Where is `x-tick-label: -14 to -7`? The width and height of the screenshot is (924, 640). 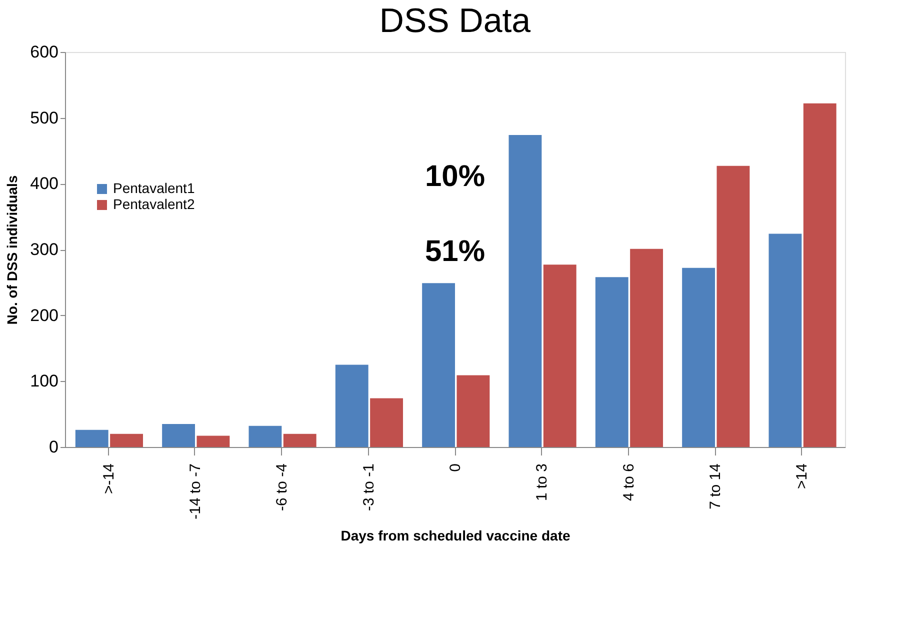 x-tick-label: -14 to -7 is located at coordinates (195, 492).